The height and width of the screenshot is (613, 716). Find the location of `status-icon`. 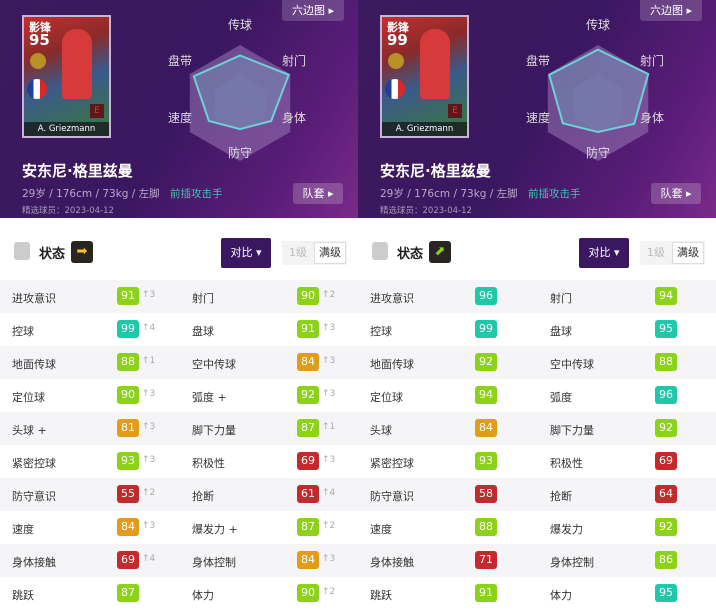

status-icon is located at coordinates (22, 251).